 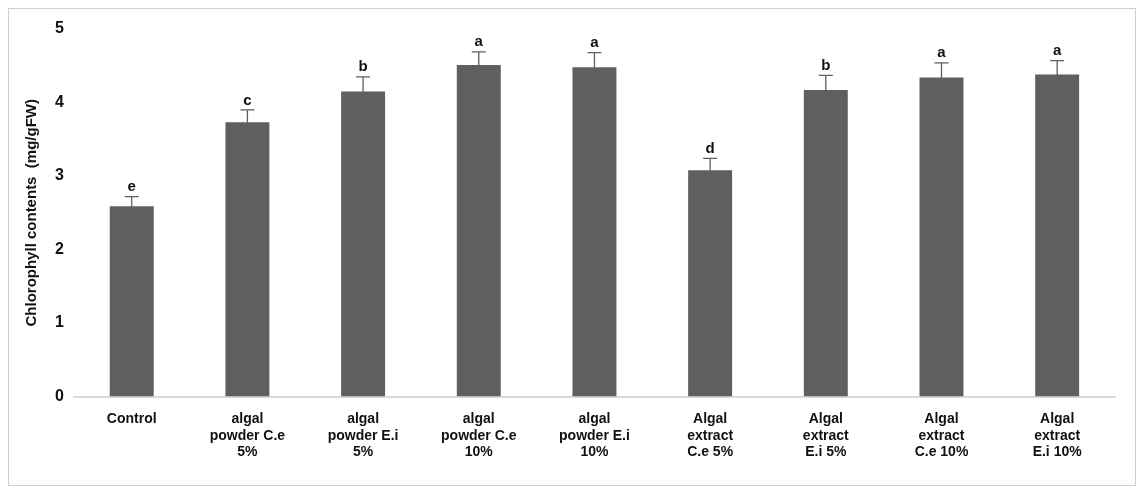 I want to click on x-tick-label: algal powder E.i 10%, so click(x=594, y=434).